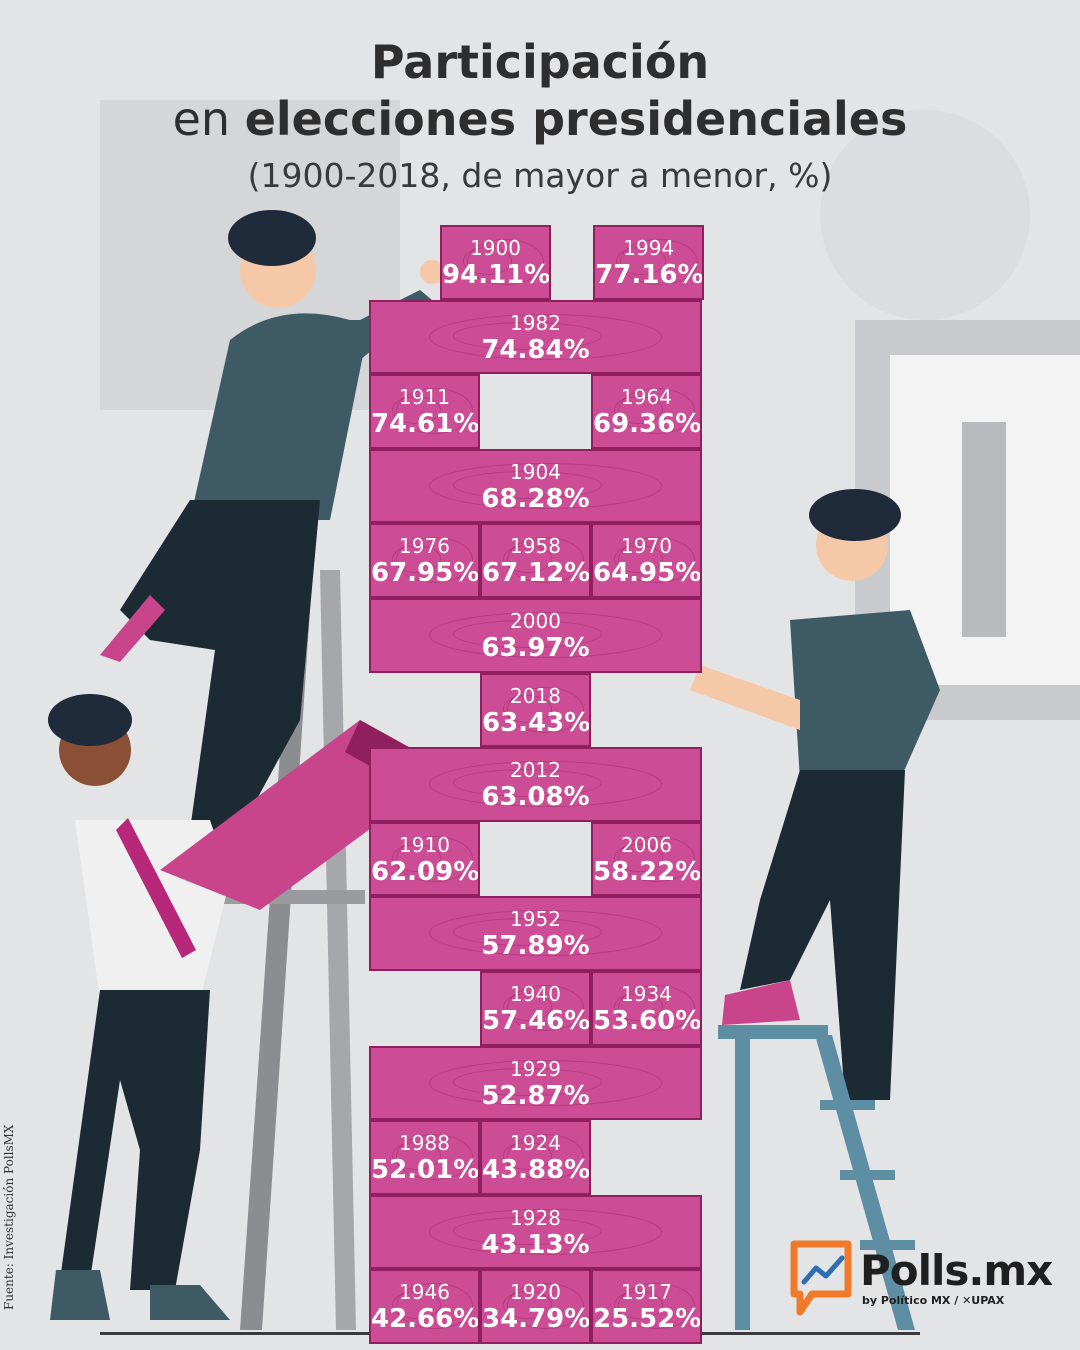 The height and width of the screenshot is (1350, 1080). I want to click on brick-year-label: 1934, so click(646, 994).